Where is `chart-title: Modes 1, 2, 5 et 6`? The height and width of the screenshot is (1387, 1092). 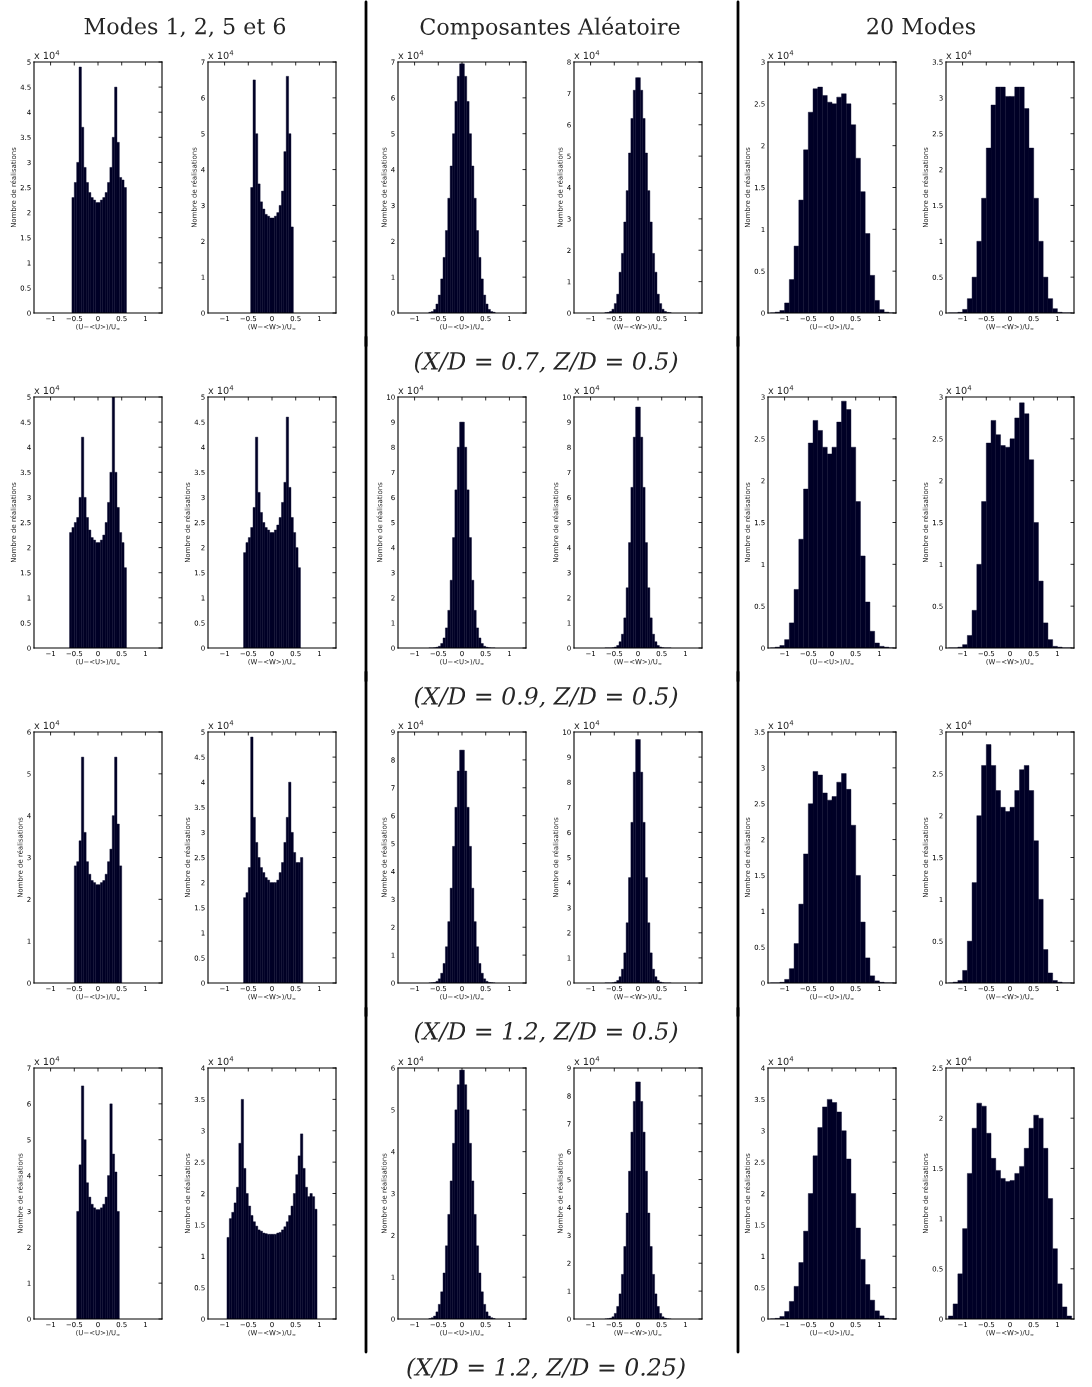
chart-title: Modes 1, 2, 5 et 6 is located at coordinates (185, 27).